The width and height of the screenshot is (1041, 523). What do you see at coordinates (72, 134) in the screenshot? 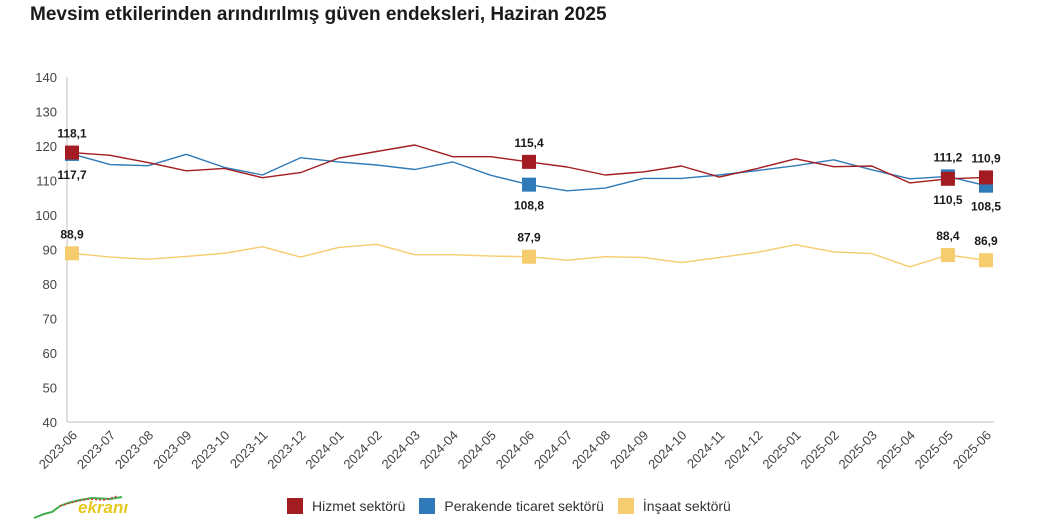
I see `data-label: 118,1` at bounding box center [72, 134].